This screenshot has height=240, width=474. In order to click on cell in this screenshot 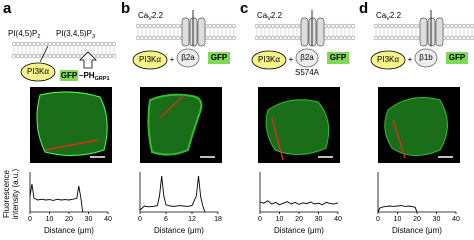, I will do `click(175, 124)`.